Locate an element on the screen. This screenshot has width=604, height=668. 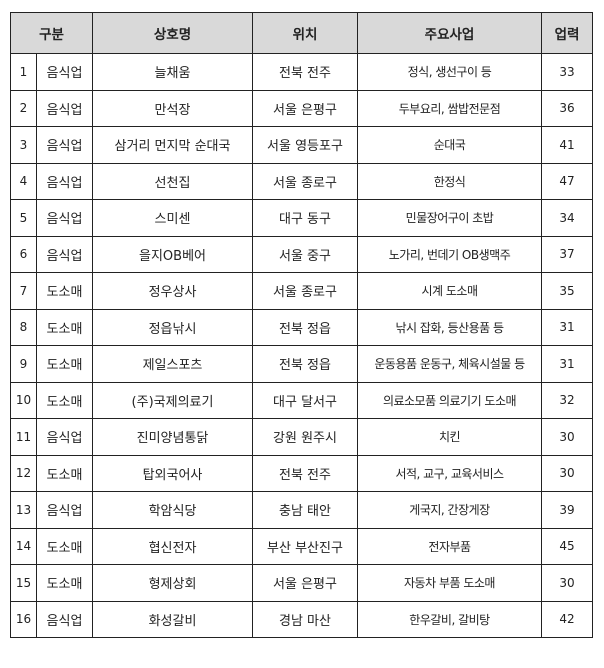
business-cell: 게국지, 간장게장 is located at coordinates (449, 510).